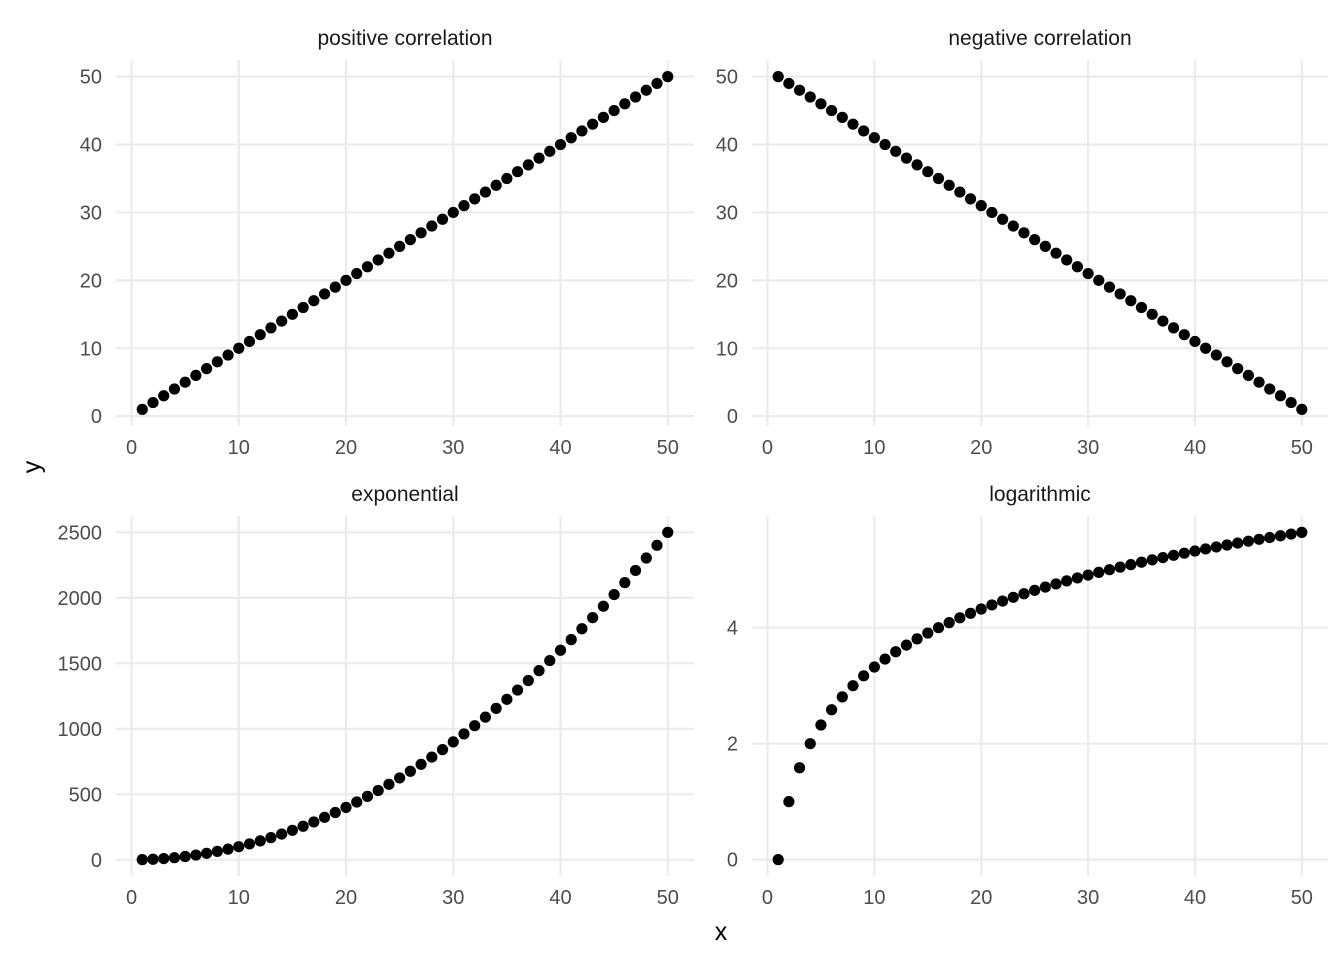 Image resolution: width=1344 pixels, height=960 pixels. What do you see at coordinates (1040, 494) in the screenshot?
I see `panel-title: logarithmic` at bounding box center [1040, 494].